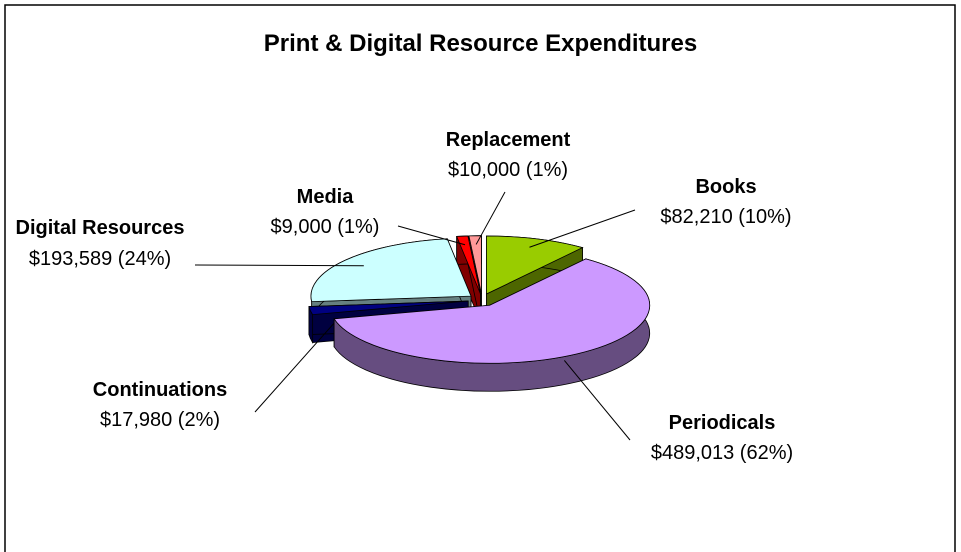 The width and height of the screenshot is (961, 552). What do you see at coordinates (726, 202) in the screenshot?
I see `slice-label: Books $82,210 (10%)` at bounding box center [726, 202].